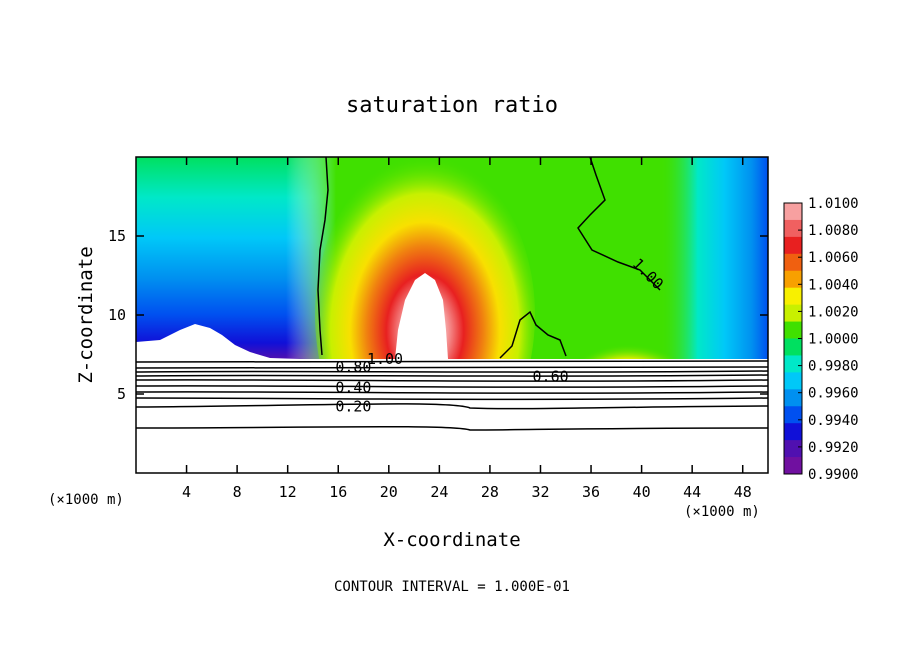 This screenshot has height=654, width=904. I want to click on colorbar-label: 0.9920, so click(833, 448).